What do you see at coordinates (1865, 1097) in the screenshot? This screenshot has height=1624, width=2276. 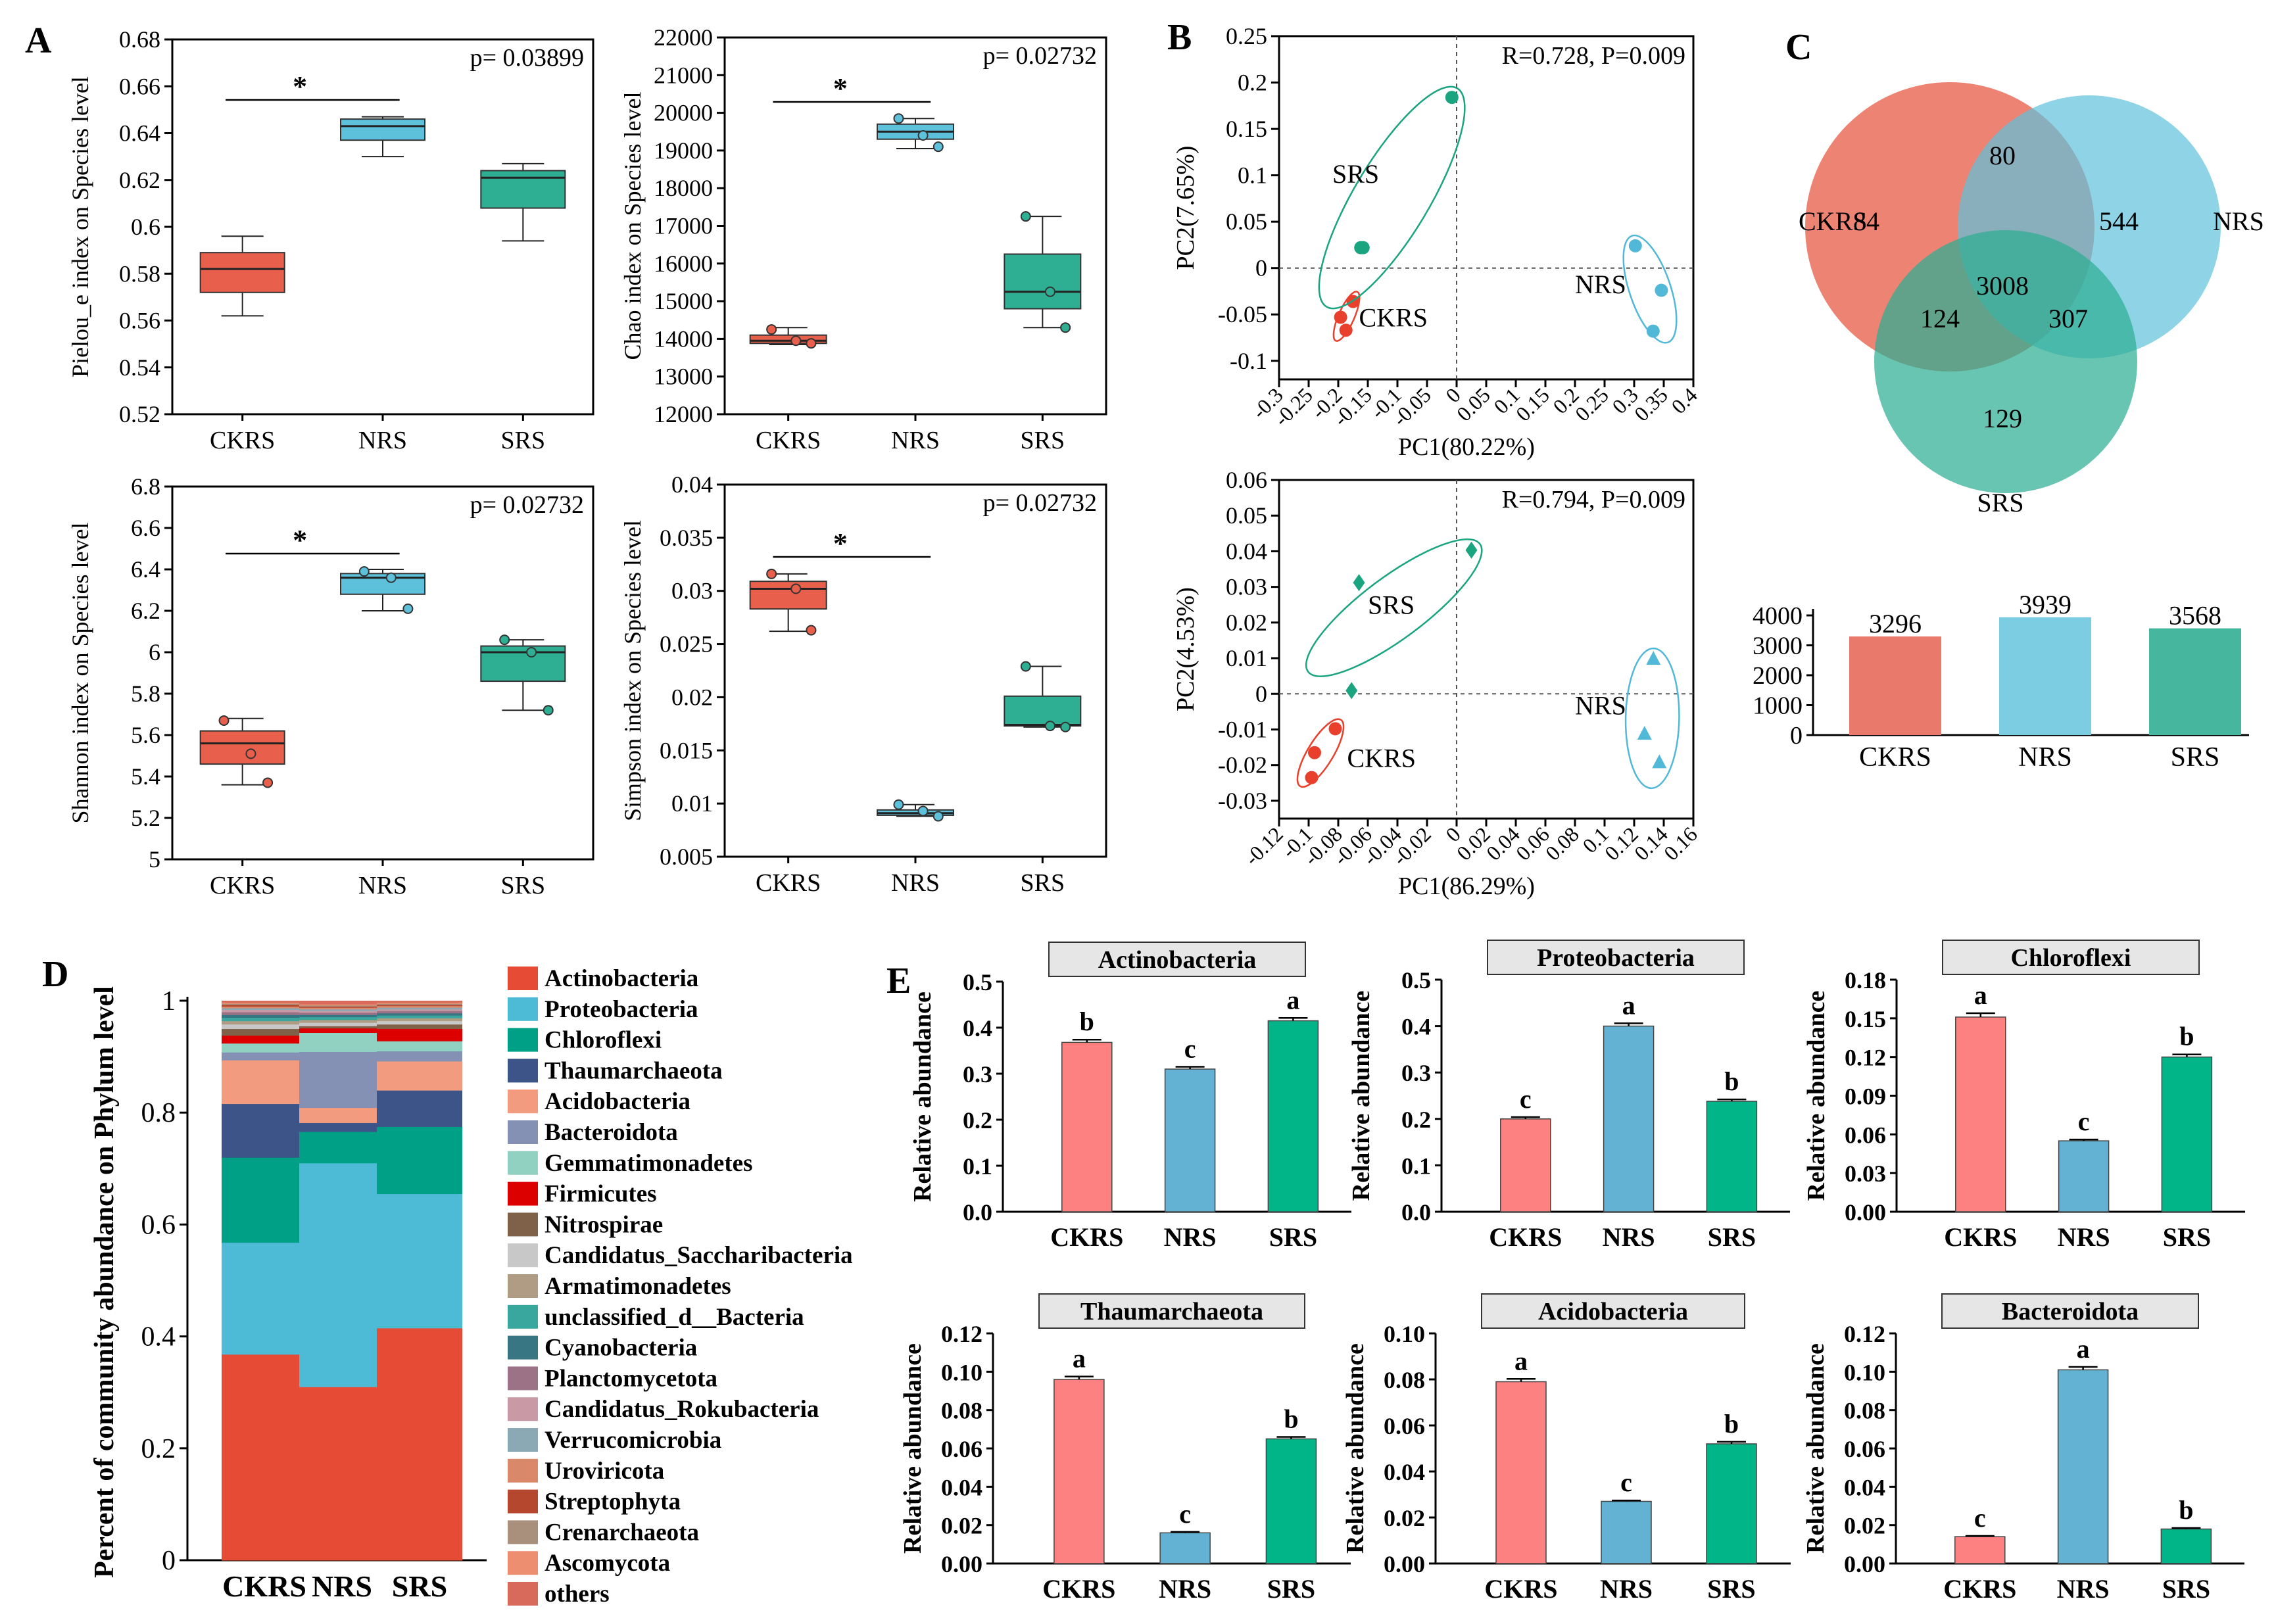 I see `y-tick-label: 0.09` at bounding box center [1865, 1097].